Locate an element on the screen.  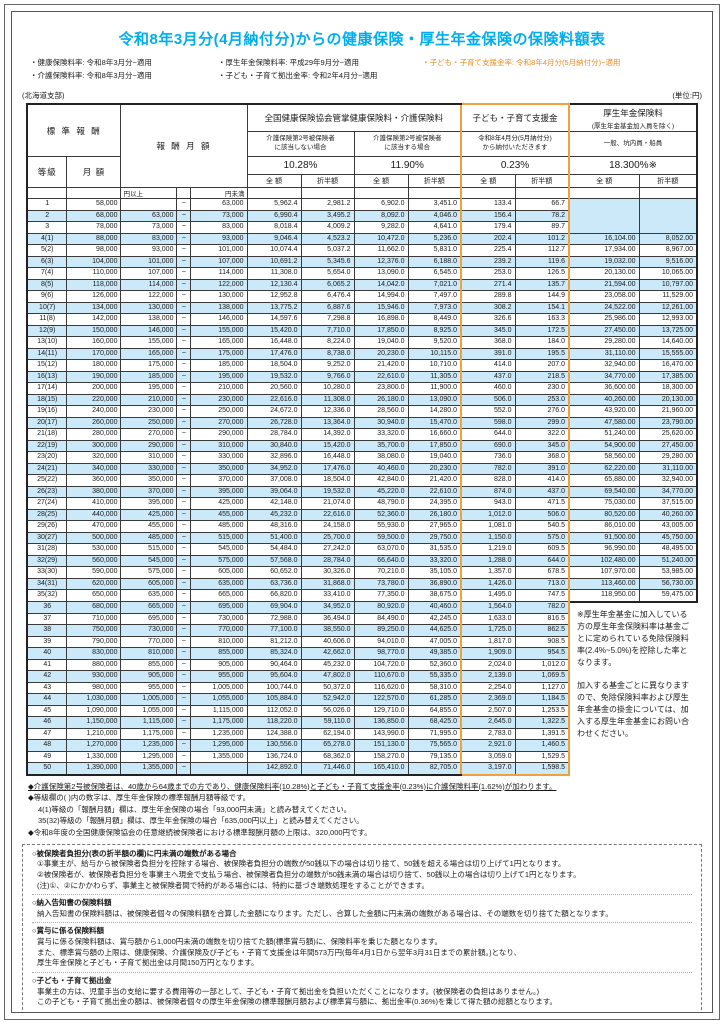
table-cell: 20,560.0 is located at coordinates (274, 388).